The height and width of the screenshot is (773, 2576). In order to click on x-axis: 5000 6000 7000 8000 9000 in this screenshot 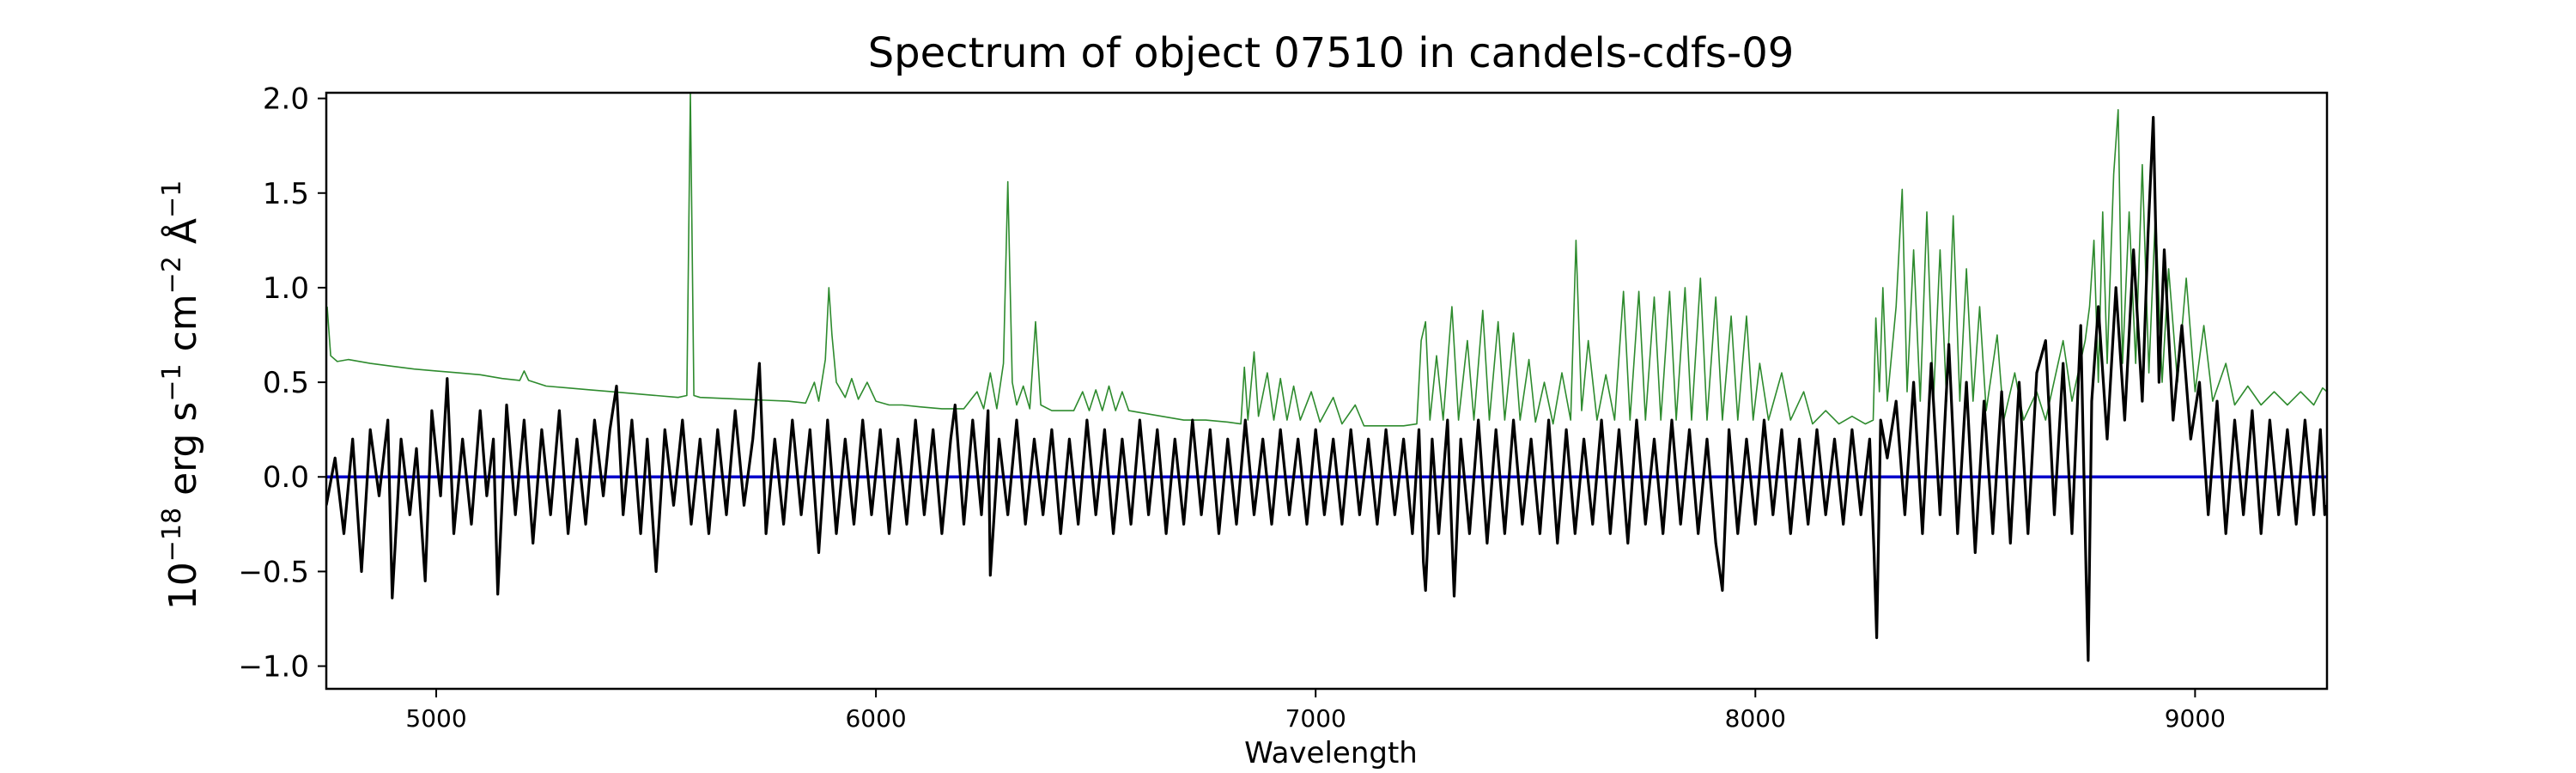, I will do `click(1316, 711)`.